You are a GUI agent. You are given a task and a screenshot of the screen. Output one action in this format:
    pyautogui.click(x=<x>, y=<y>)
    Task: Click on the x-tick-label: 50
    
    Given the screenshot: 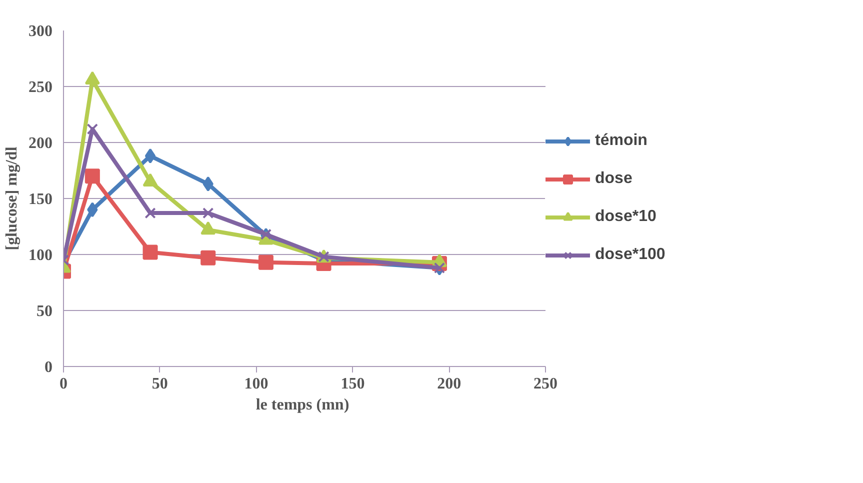 What is the action you would take?
    pyautogui.click(x=160, y=384)
    